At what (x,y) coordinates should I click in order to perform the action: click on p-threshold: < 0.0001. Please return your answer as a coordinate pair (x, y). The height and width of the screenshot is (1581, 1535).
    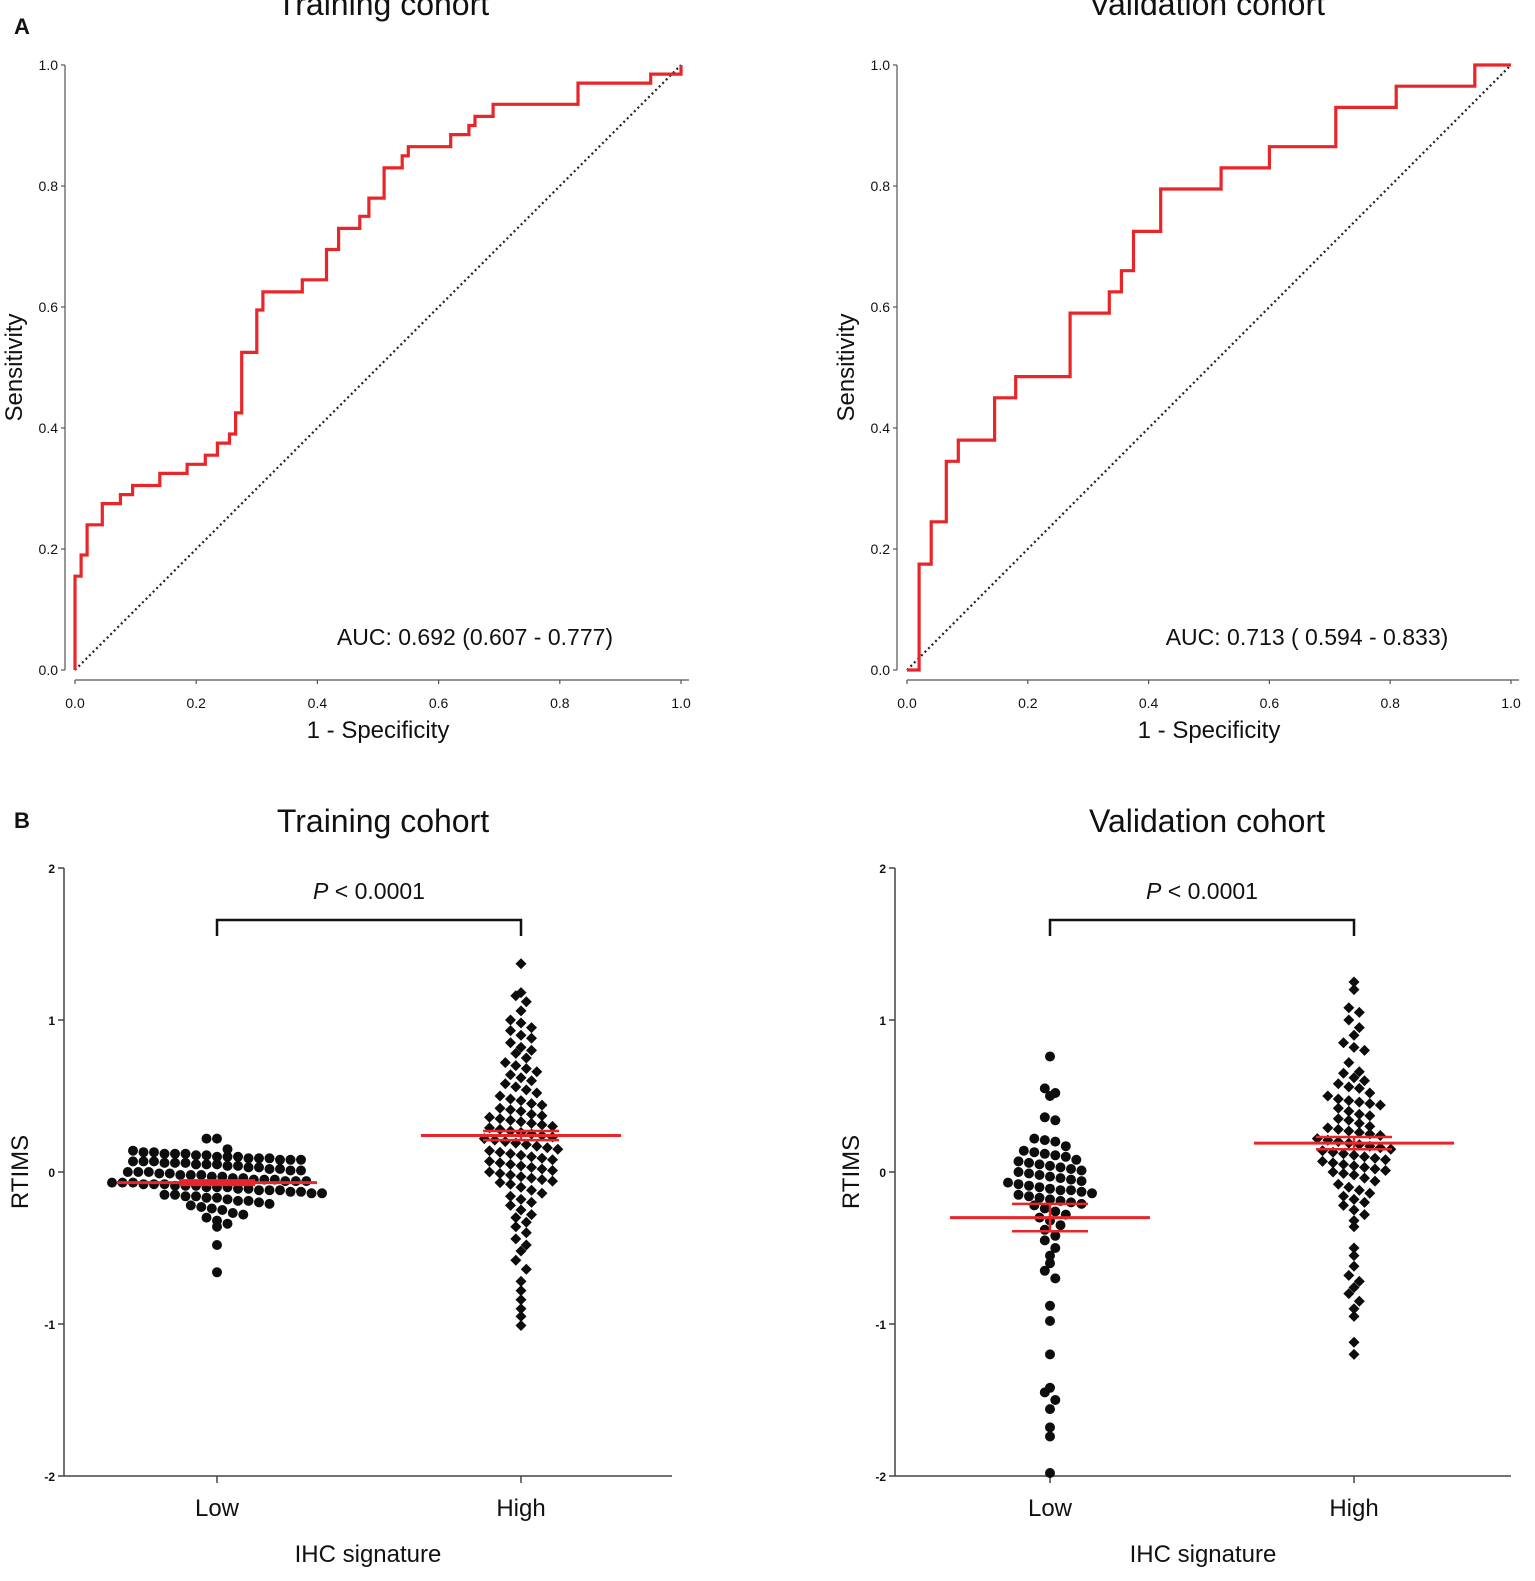
    Looking at the image, I should click on (376, 891).